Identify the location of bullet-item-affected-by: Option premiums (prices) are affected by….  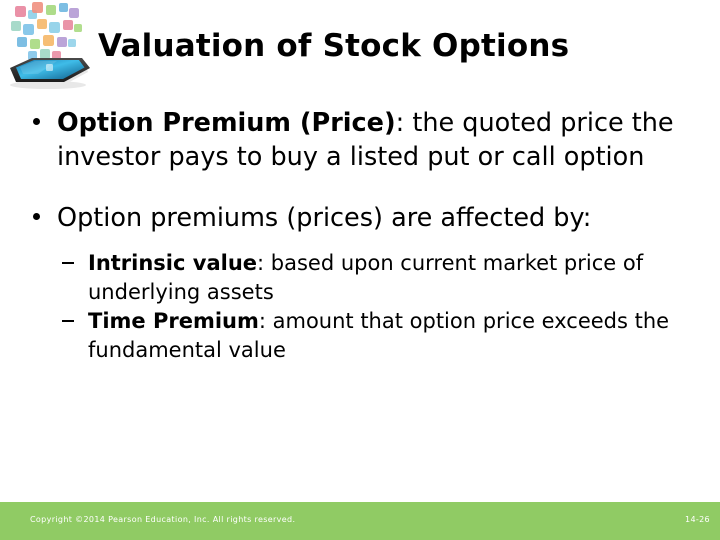
(360, 218).